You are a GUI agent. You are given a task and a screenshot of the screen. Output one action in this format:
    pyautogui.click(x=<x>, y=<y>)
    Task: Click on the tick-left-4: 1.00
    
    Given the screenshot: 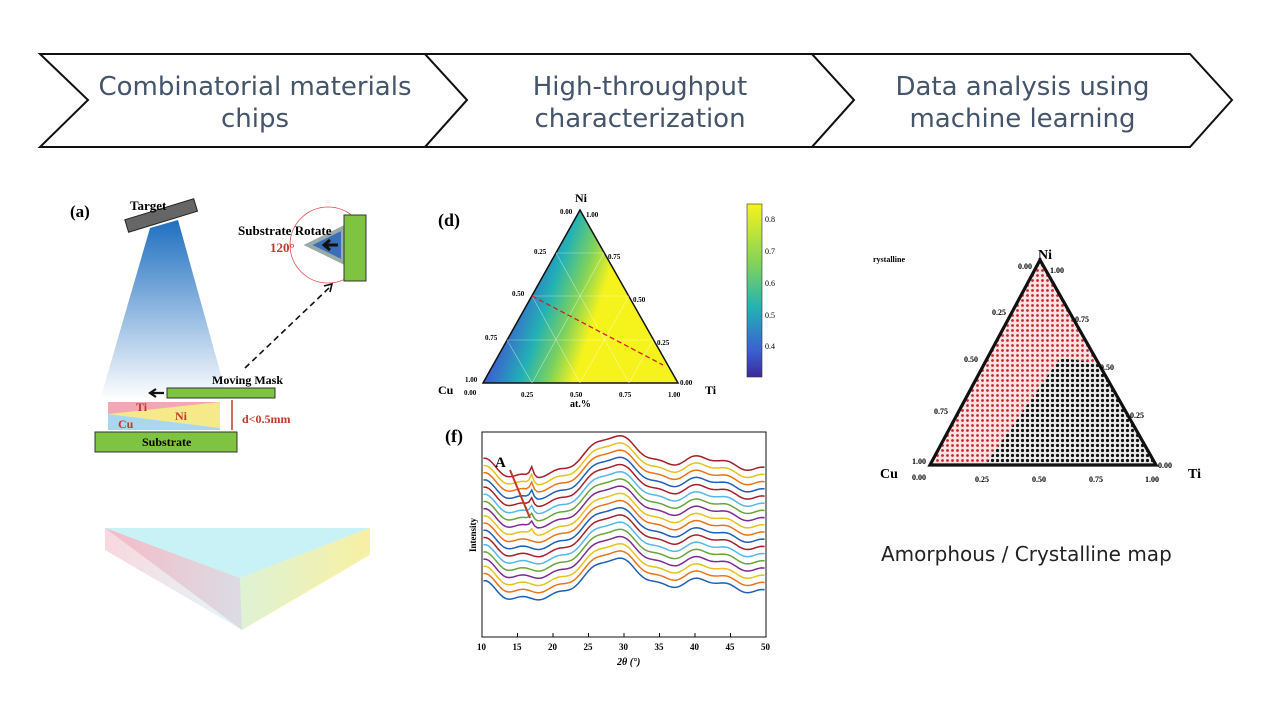 What is the action you would take?
    pyautogui.click(x=471, y=380)
    